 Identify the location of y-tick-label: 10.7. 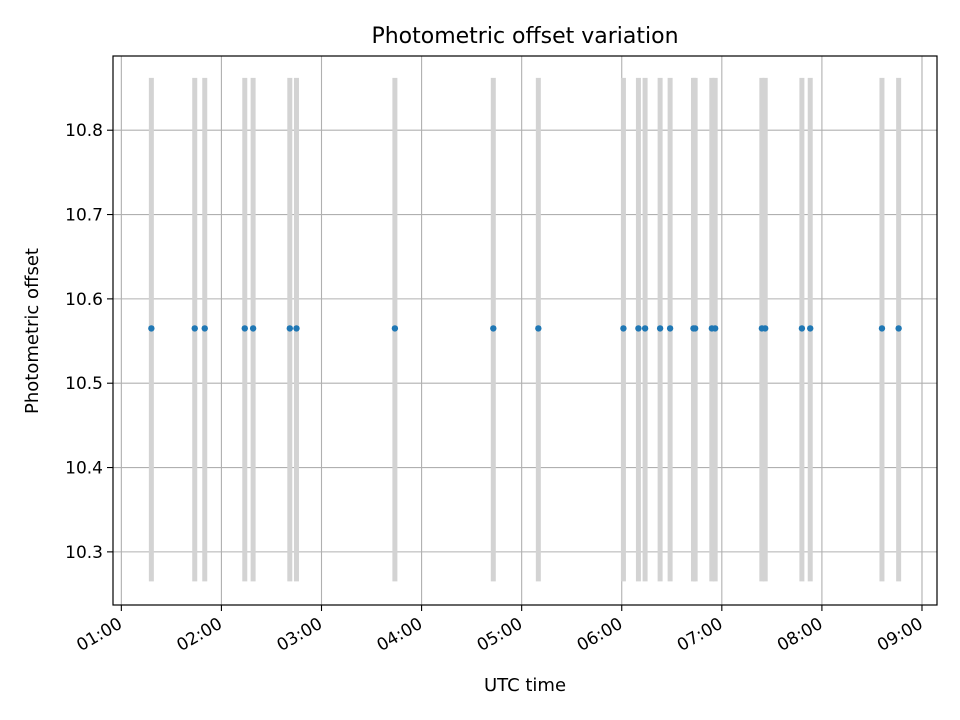
(84, 216).